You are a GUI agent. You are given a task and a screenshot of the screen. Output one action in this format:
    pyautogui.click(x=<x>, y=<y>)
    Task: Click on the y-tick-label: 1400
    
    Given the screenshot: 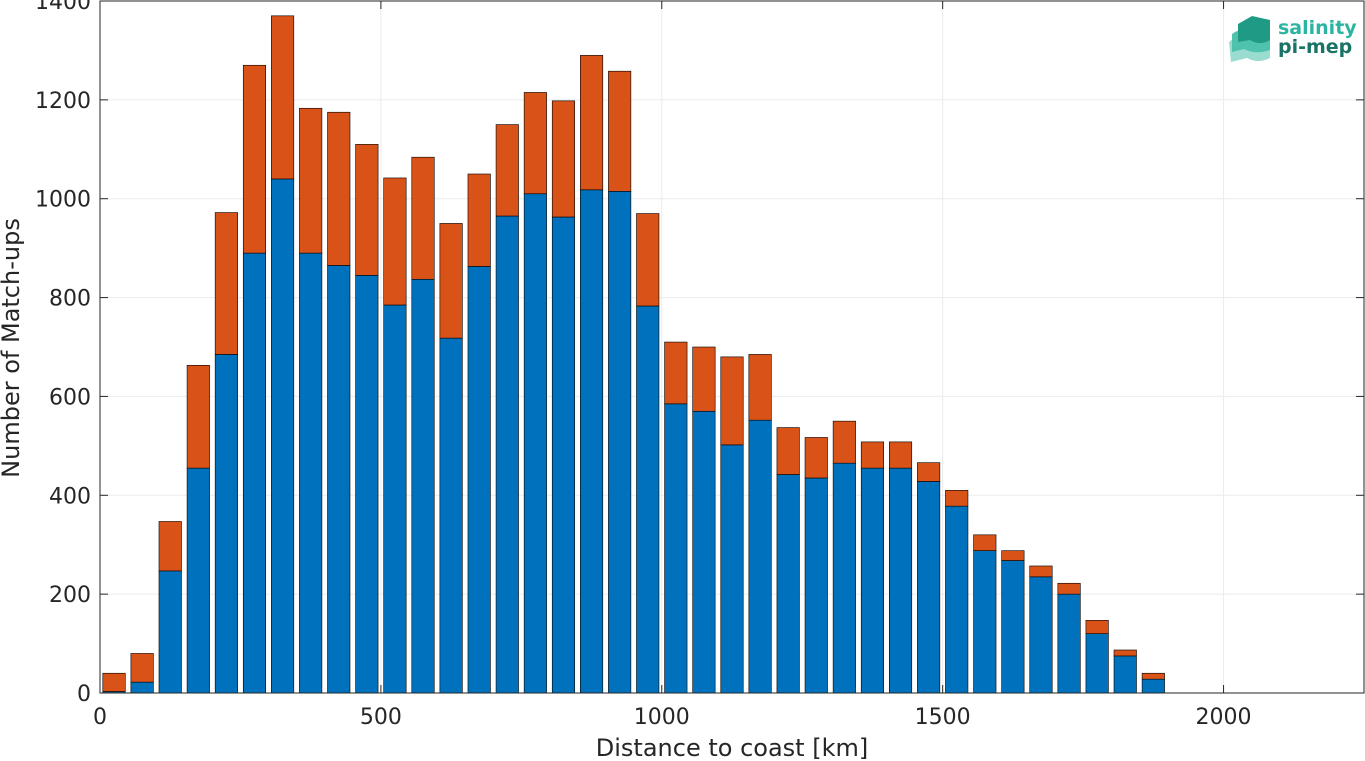 What is the action you would take?
    pyautogui.click(x=63, y=7)
    